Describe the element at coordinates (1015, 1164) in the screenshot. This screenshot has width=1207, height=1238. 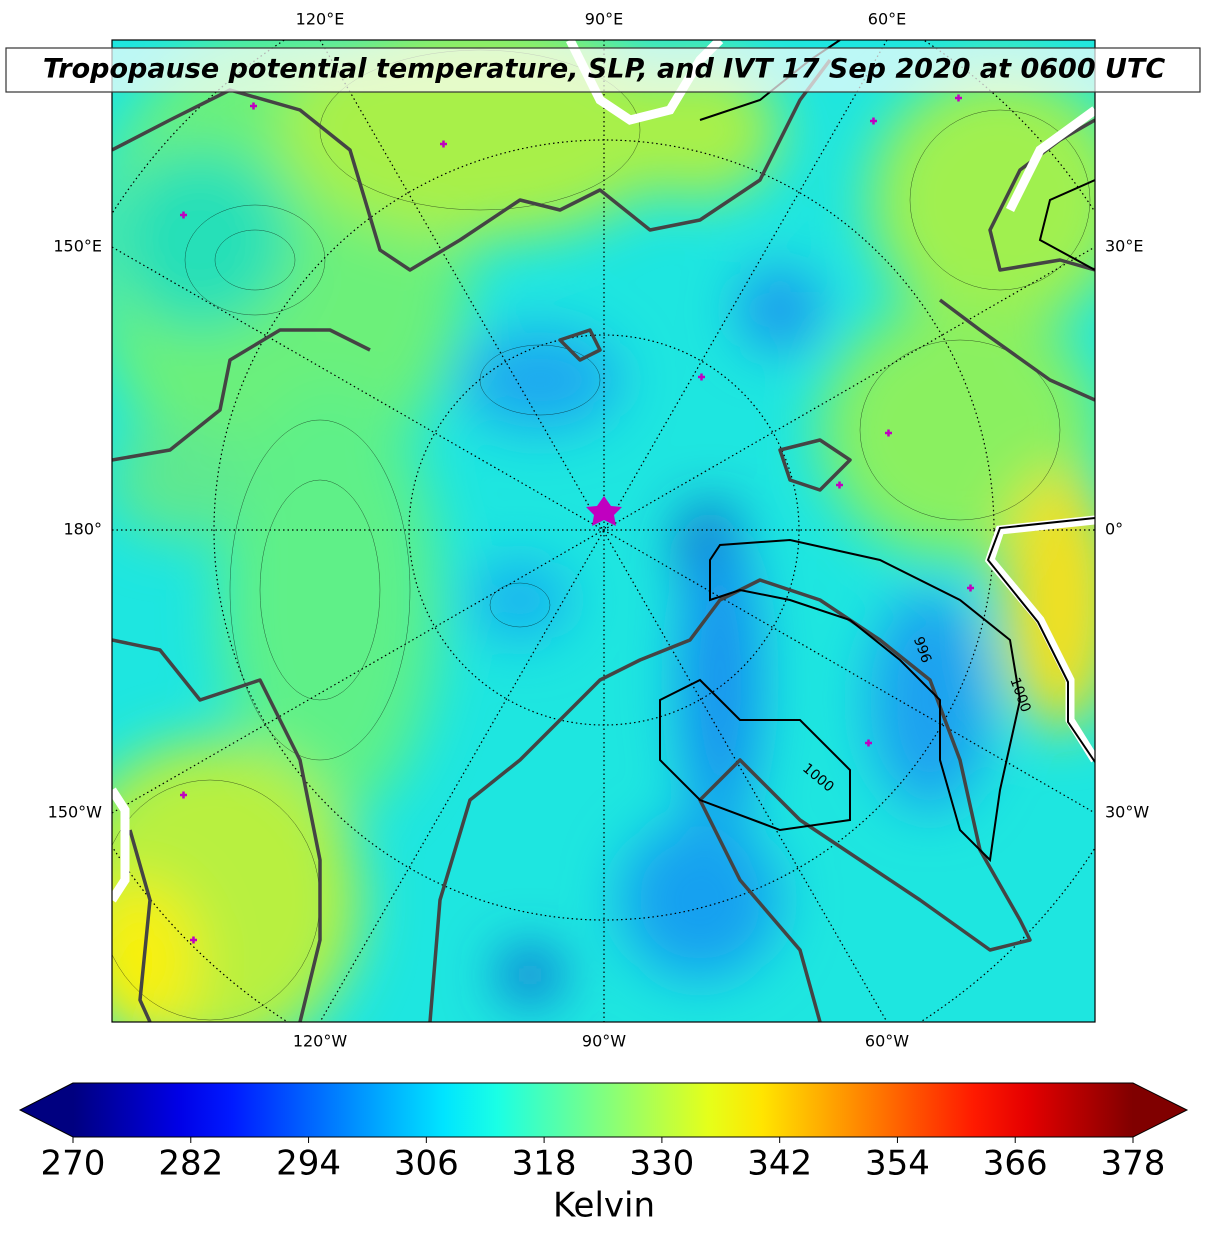
I see `colorbar-tick-label: 366` at that location.